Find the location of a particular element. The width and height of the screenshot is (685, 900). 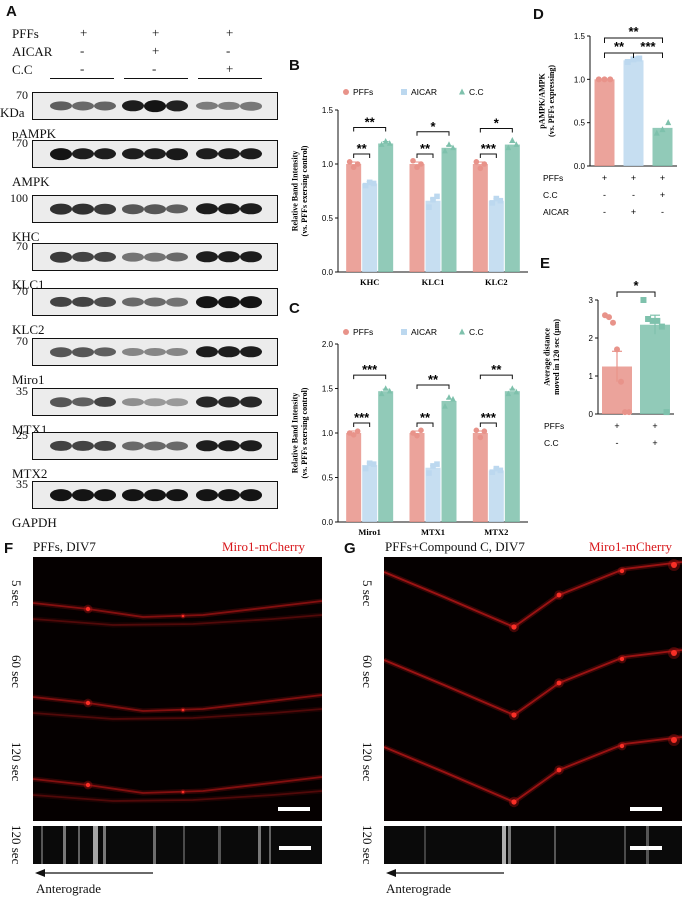

direction-label: Anterograde is located at coordinates (68, 888).